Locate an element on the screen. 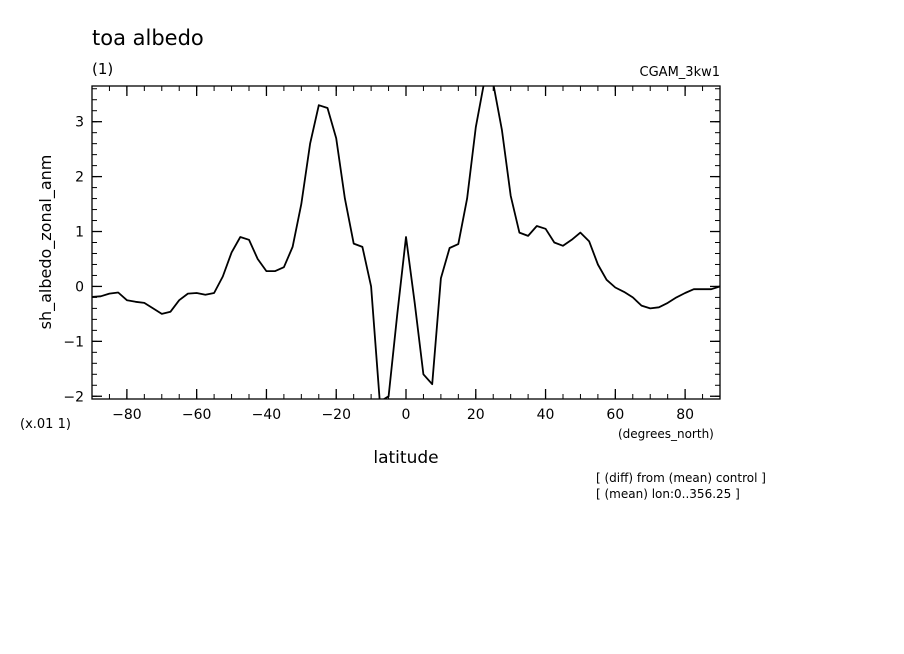  x-tick-label: −20 is located at coordinates (336, 415).